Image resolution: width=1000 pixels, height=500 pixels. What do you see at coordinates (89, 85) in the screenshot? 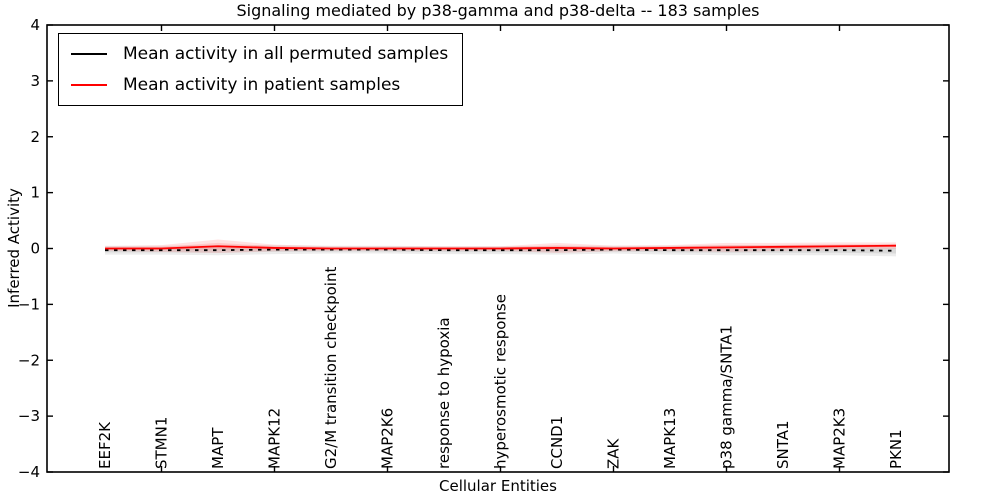
I see `patient-line-swatch` at bounding box center [89, 85].